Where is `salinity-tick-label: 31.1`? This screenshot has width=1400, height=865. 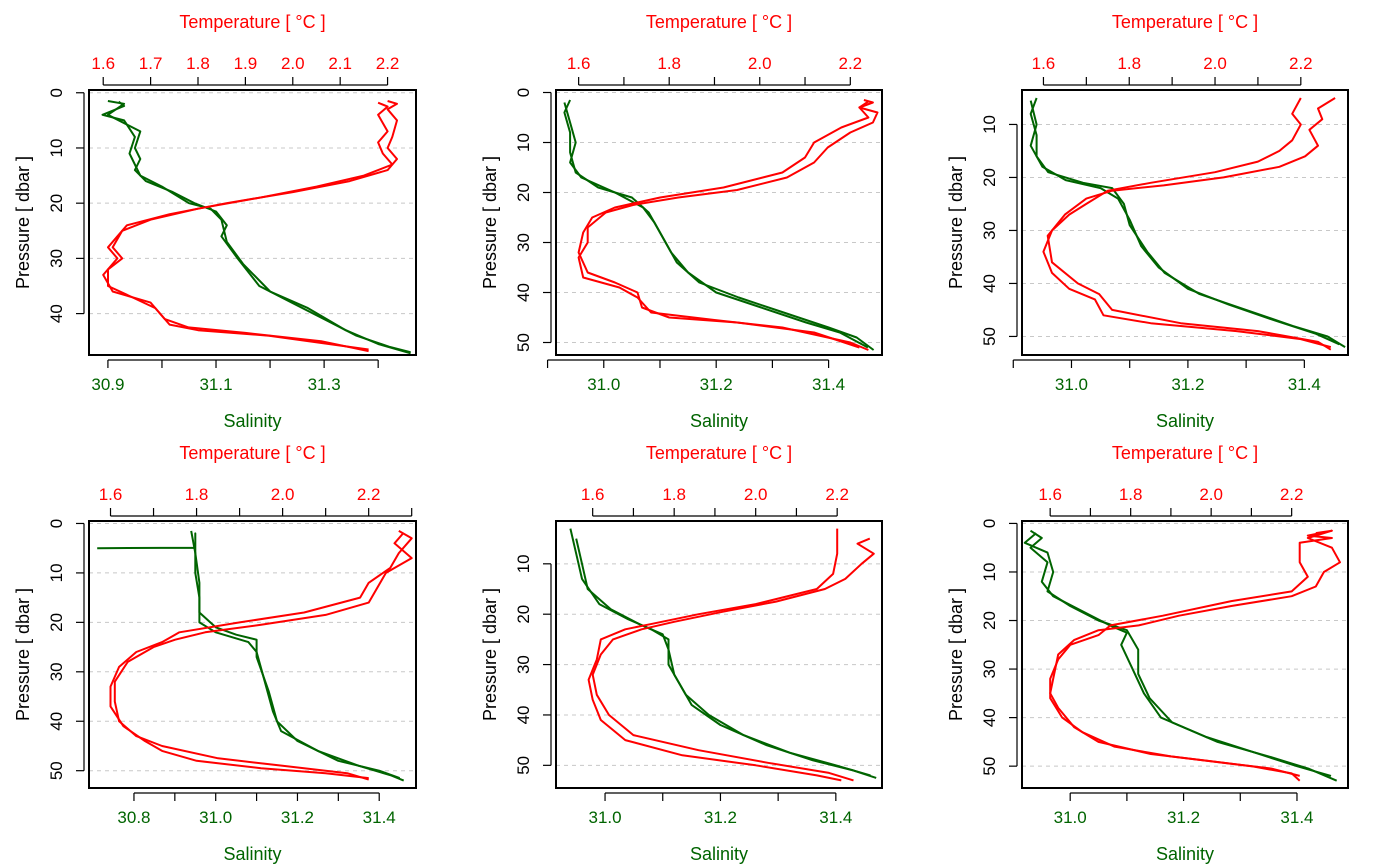
salinity-tick-label: 31.1 is located at coordinates (215, 384).